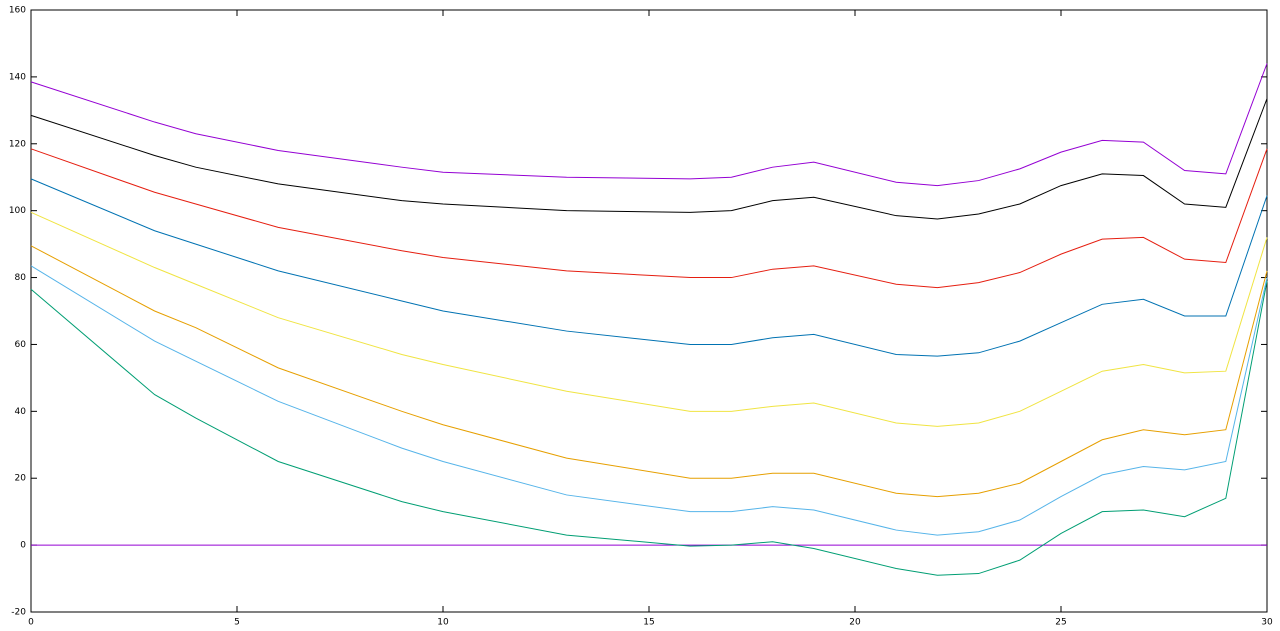 This screenshot has width=1280, height=631. What do you see at coordinates (31, 623) in the screenshot?
I see `x-tick-label: 0` at bounding box center [31, 623].